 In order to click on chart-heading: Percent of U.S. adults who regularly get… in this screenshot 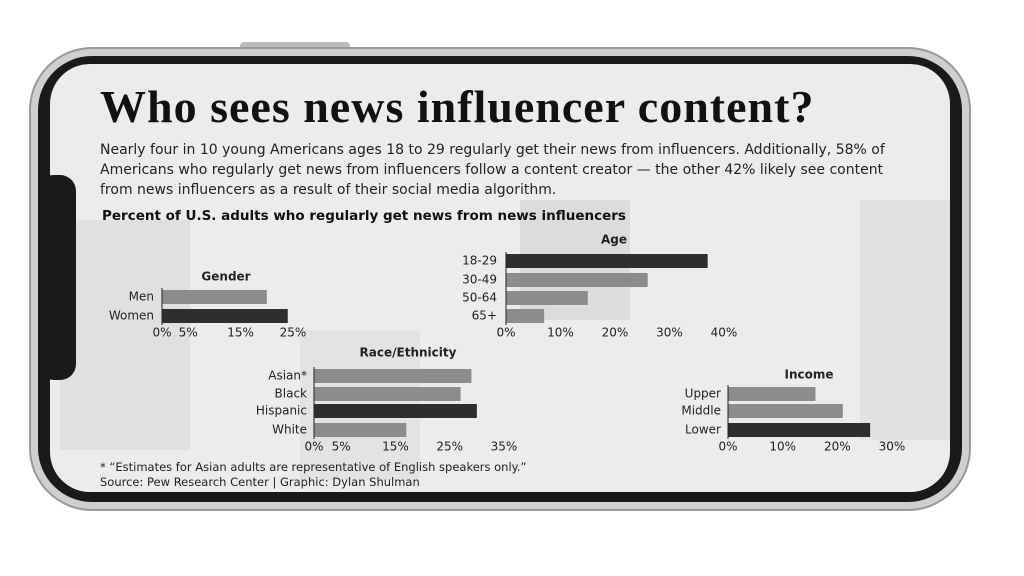, I will do `click(364, 216)`.